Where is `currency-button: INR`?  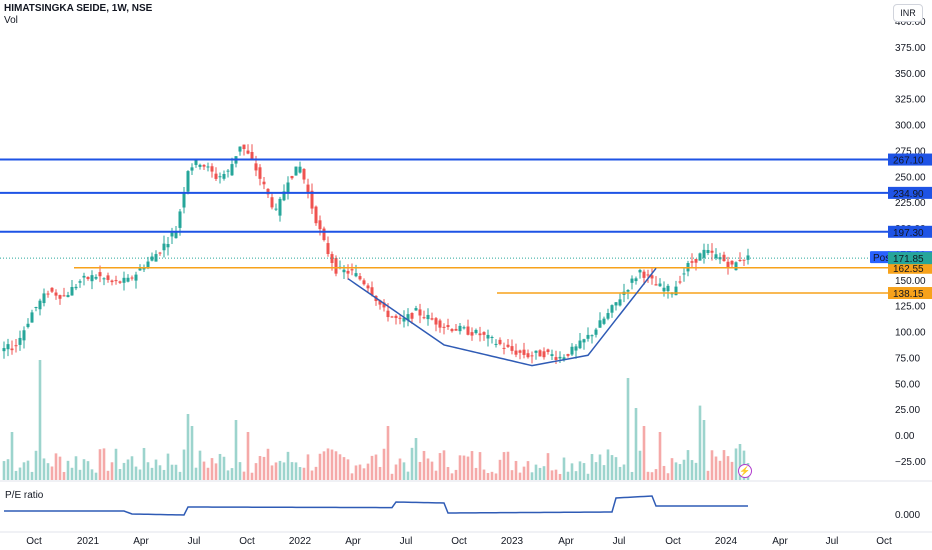 currency-button: INR is located at coordinates (908, 13).